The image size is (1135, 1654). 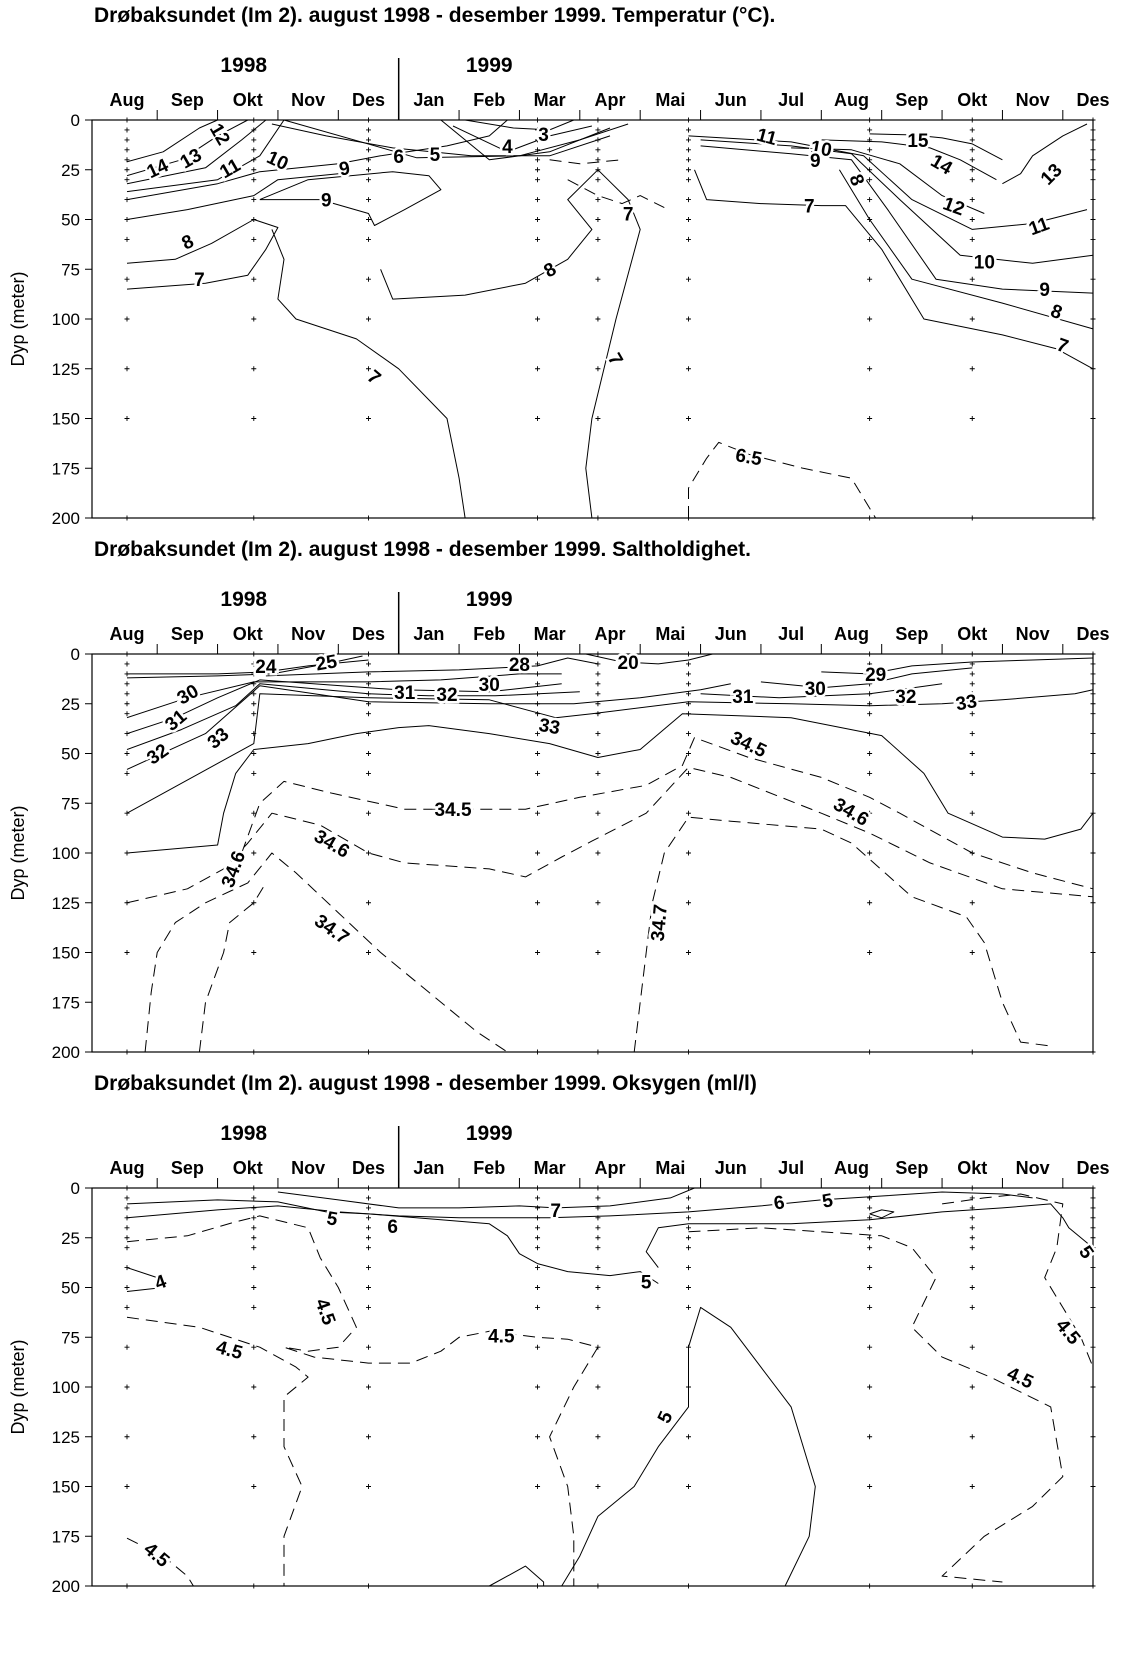 What do you see at coordinates (66, 1536) in the screenshot?
I see `y-tick-label: 175` at bounding box center [66, 1536].